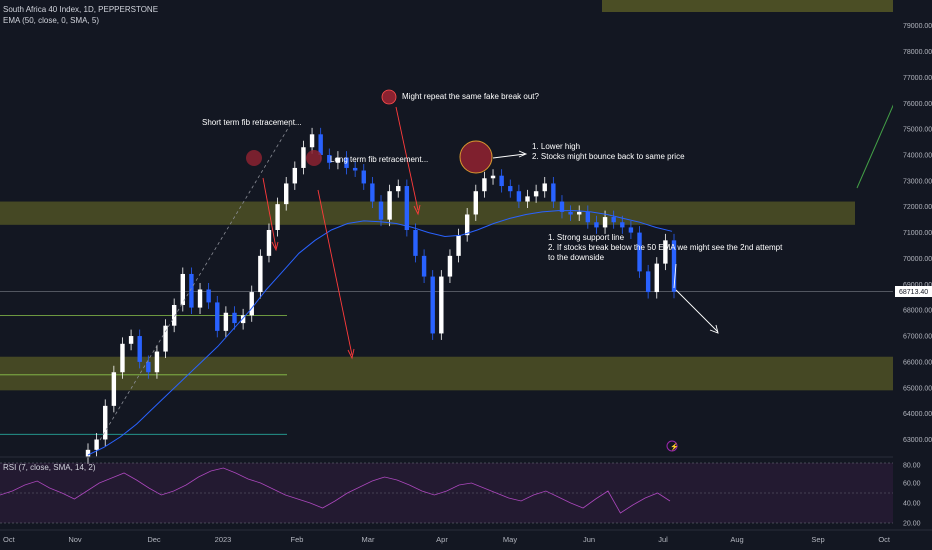 The image size is (932, 550). Describe the element at coordinates (576, 257) in the screenshot. I see `note-support-3: to the downside` at that location.